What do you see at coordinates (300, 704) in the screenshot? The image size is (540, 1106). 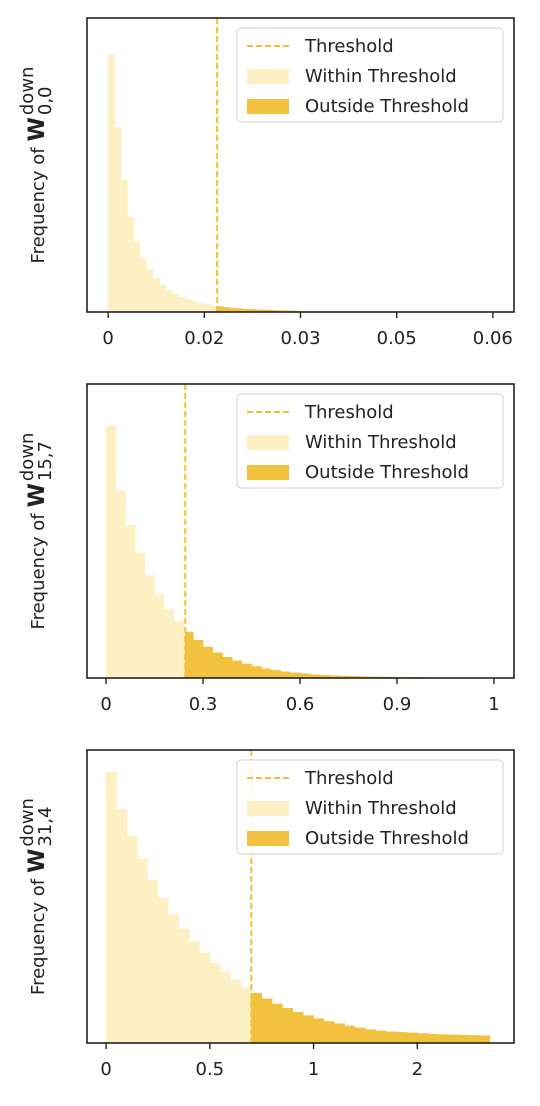 I see `x-tick-label: 0.6` at bounding box center [300, 704].